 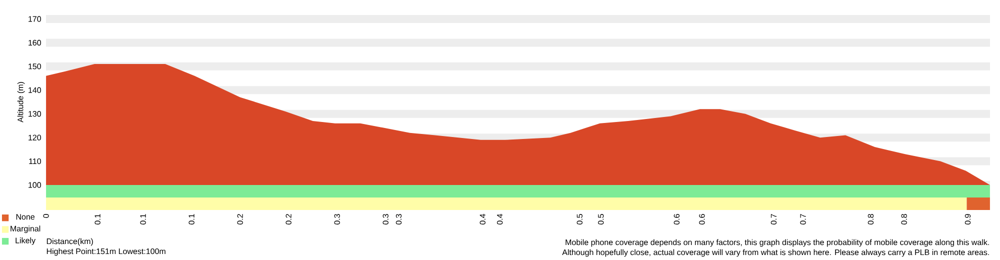 I want to click on y-tick-label: 100, so click(x=34, y=185).